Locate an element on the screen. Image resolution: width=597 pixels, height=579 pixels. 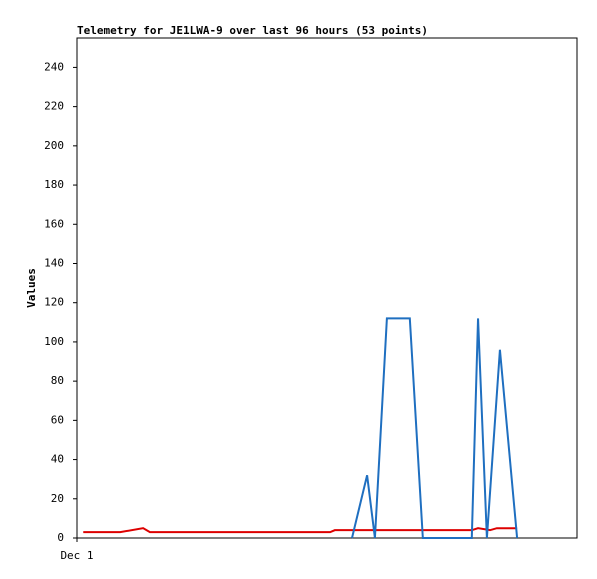
y-tick-label: 240 is located at coordinates (54, 66).